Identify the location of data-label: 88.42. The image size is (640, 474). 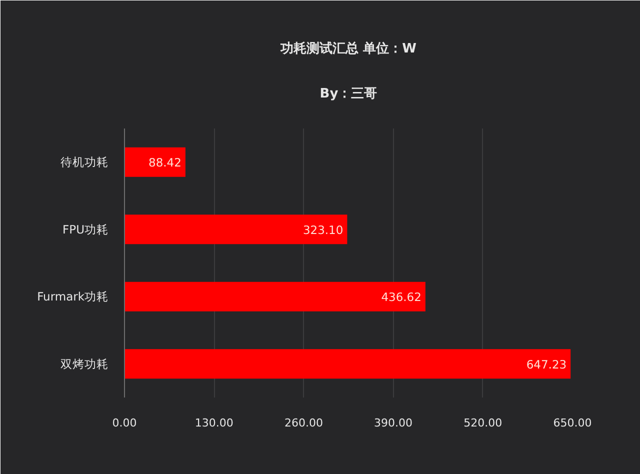
(165, 163).